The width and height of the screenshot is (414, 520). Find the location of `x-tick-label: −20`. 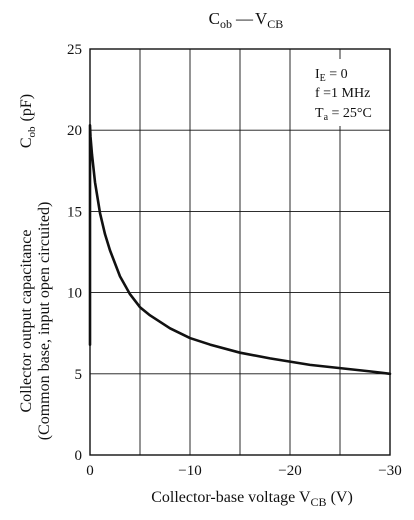

x-tick-label: −20 is located at coordinates (289, 471).